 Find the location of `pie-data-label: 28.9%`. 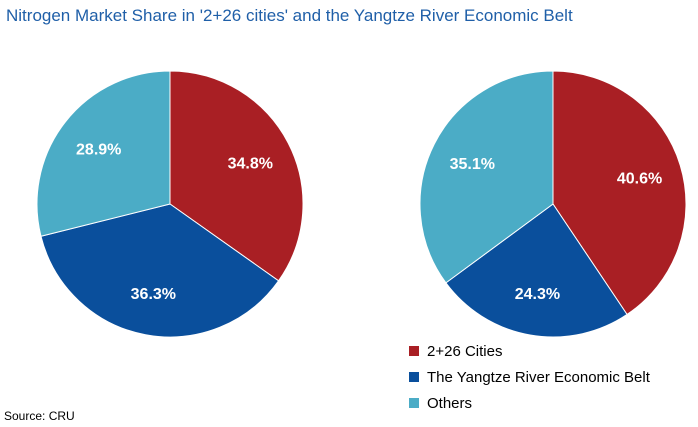

pie-data-label: 28.9% is located at coordinates (98, 149).